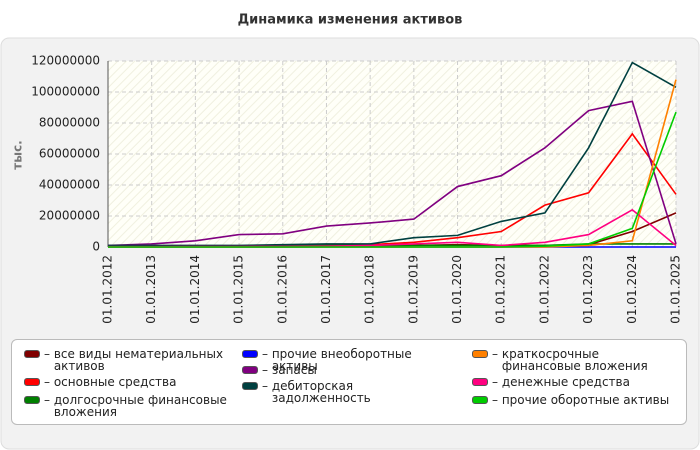 The height and width of the screenshot is (450, 700). Describe the element at coordinates (326, 289) in the screenshot. I see `x-tick-label: 01.01.2017` at that location.